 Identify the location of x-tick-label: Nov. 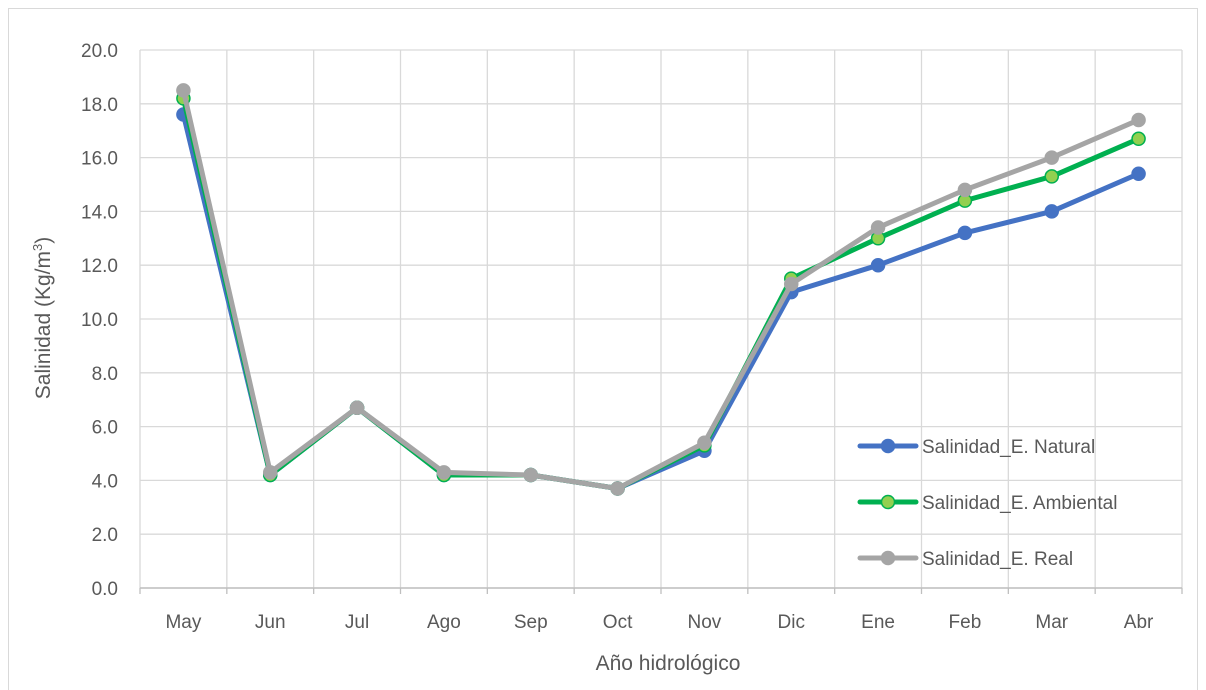
(705, 622).